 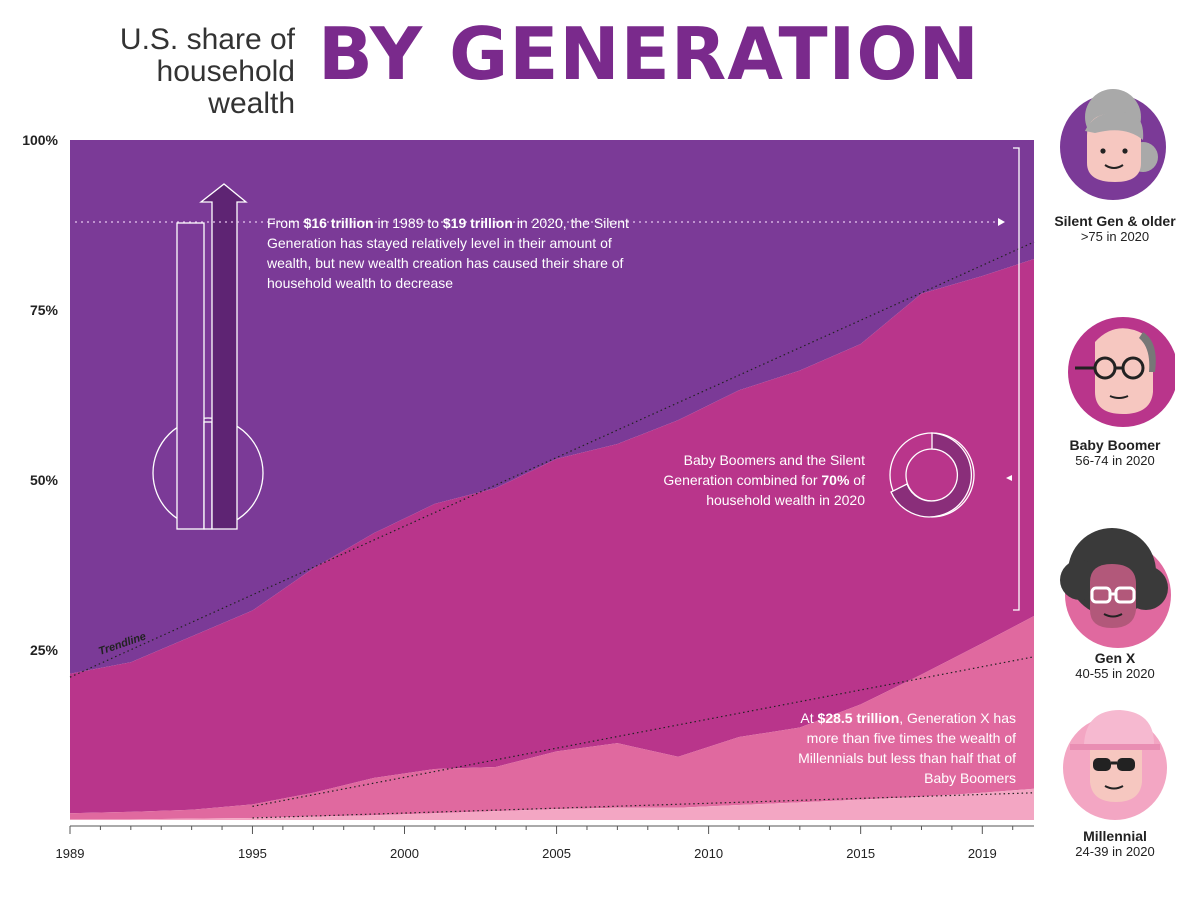 I want to click on legend-gen-x-age: 40-55 in 2020, so click(x=1115, y=673).